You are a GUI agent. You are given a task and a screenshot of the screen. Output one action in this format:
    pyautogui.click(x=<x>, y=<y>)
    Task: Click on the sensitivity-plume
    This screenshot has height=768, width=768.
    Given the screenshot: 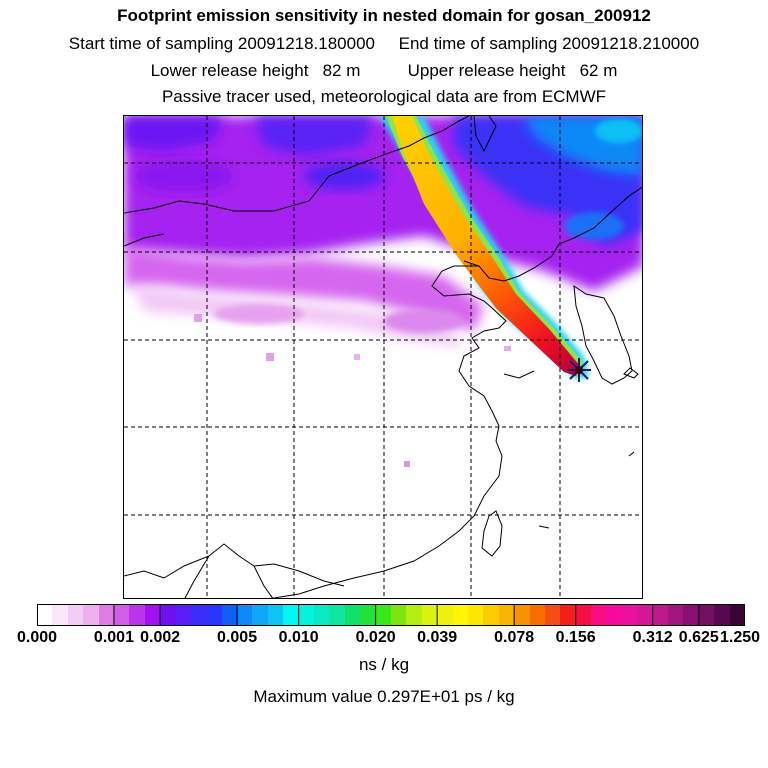 What is the action you would take?
    pyautogui.click(x=484, y=247)
    